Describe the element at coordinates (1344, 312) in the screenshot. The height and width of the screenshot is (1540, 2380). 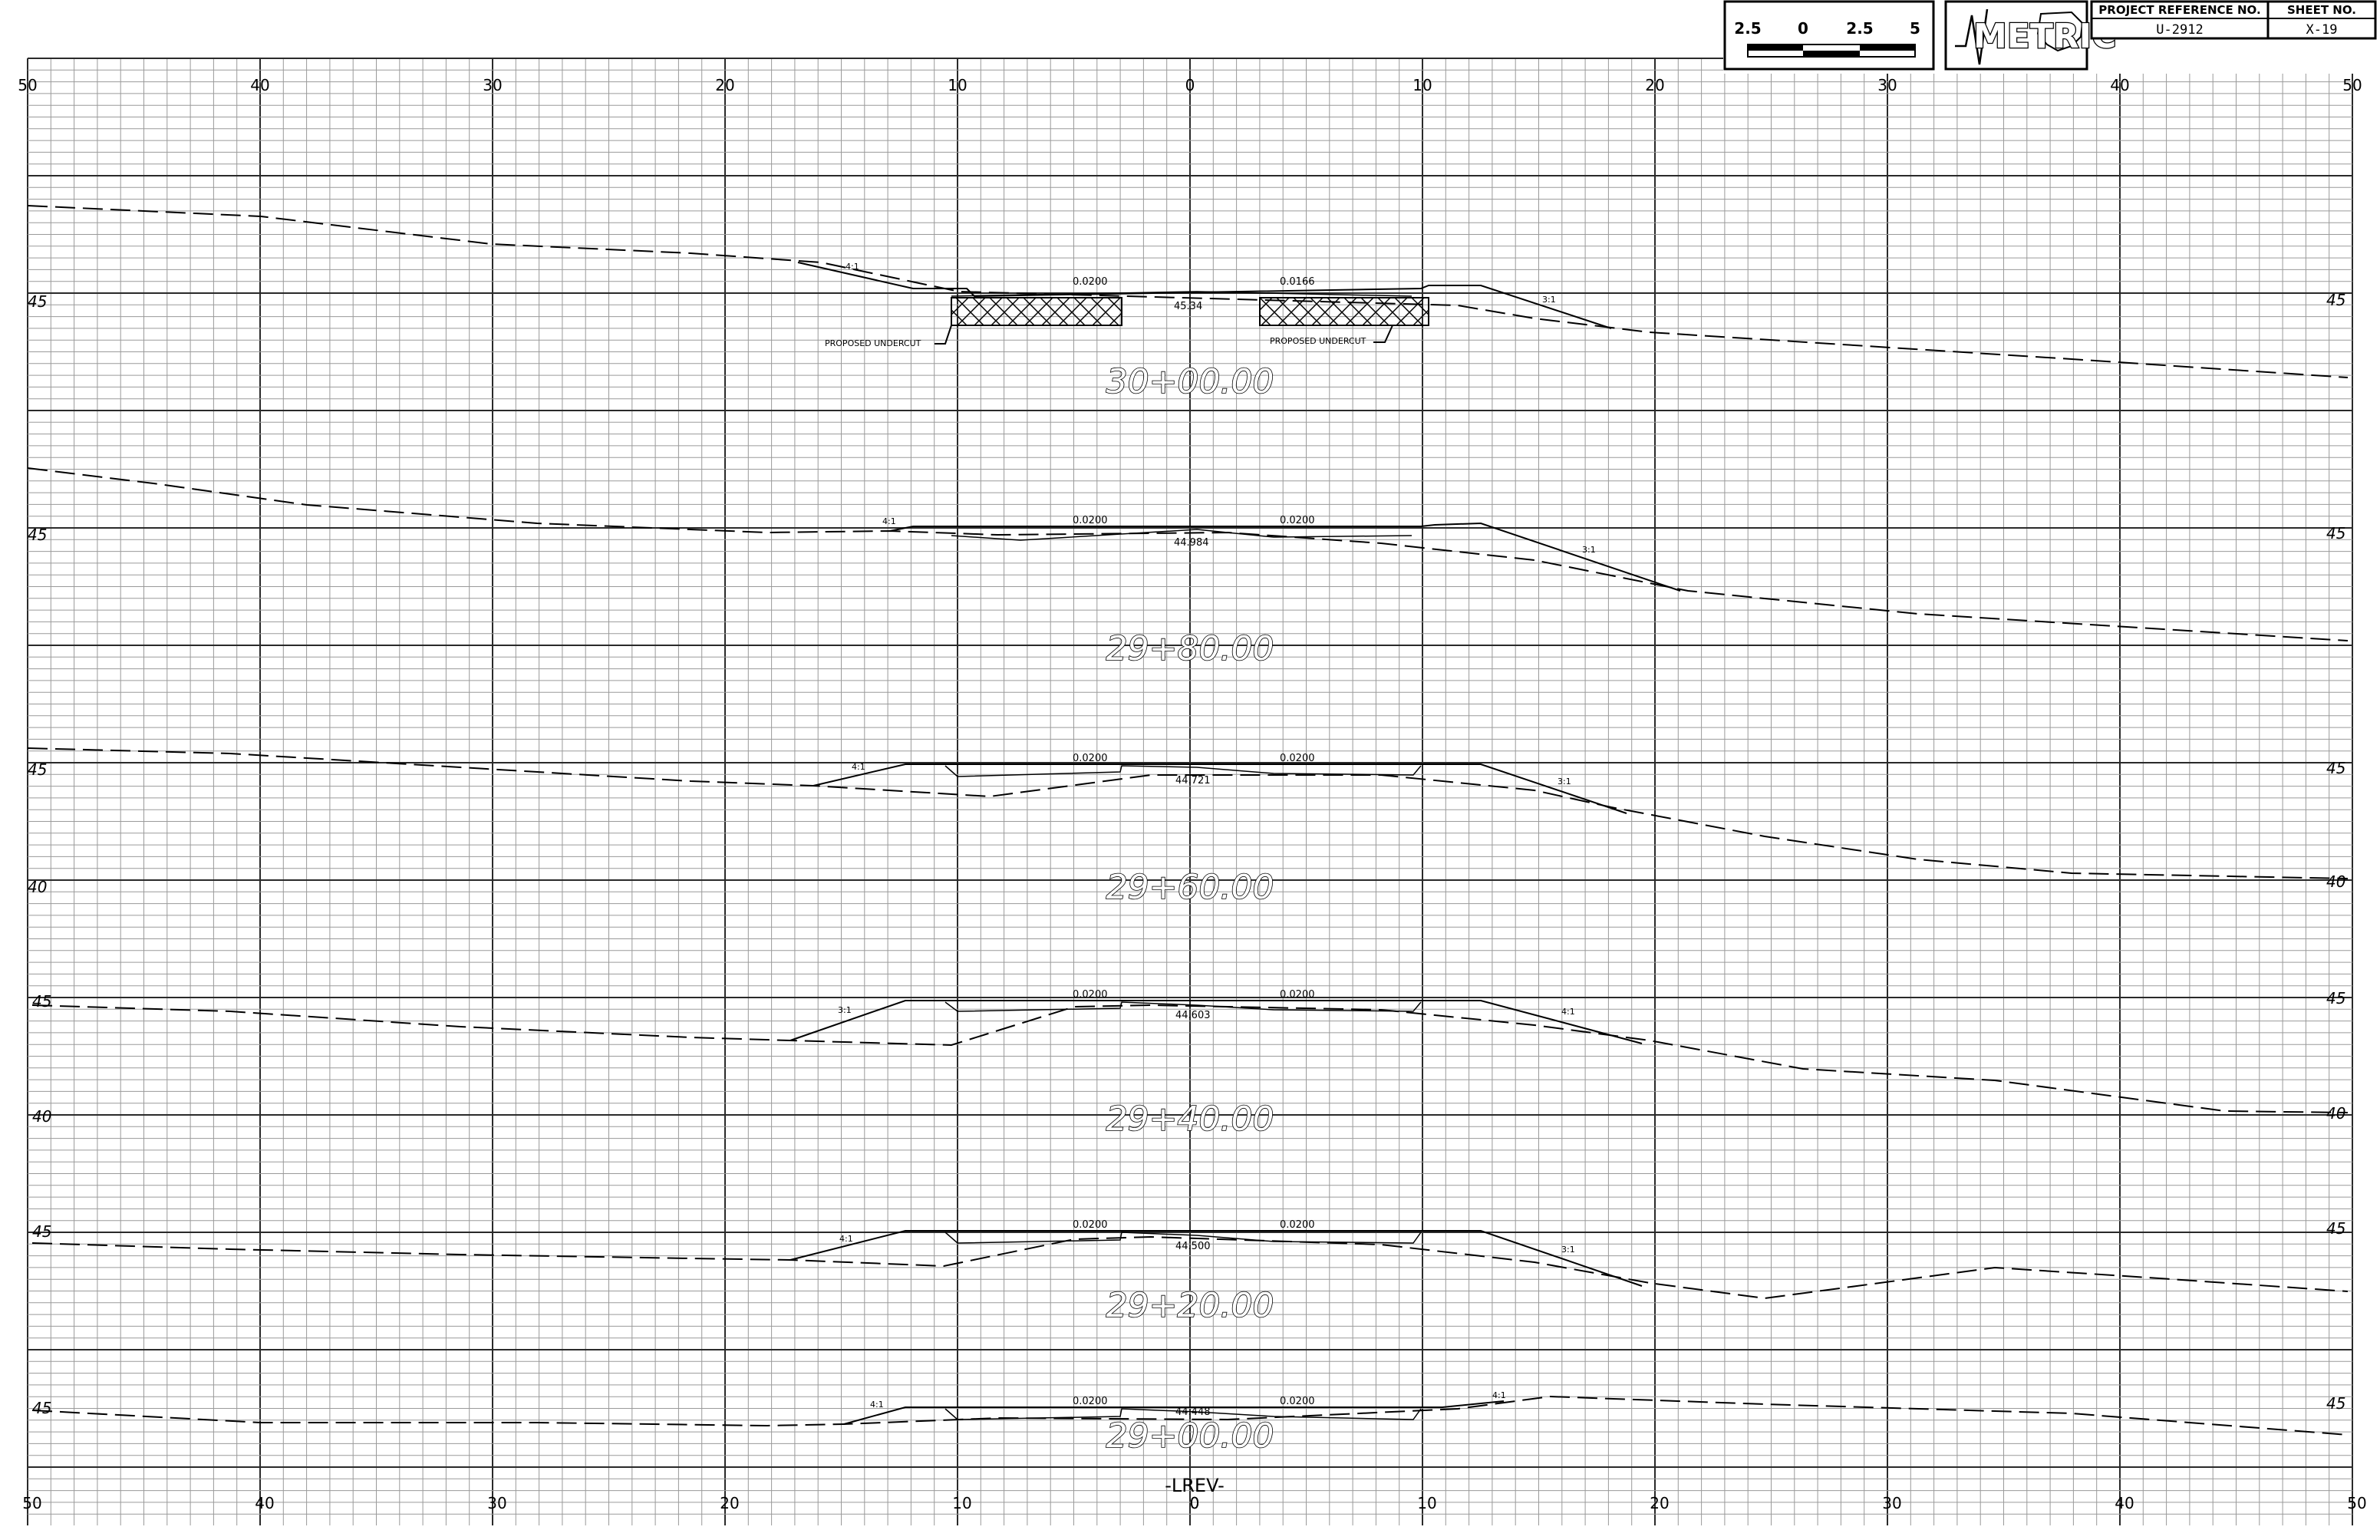
I see `proposed-undercut-right` at that location.